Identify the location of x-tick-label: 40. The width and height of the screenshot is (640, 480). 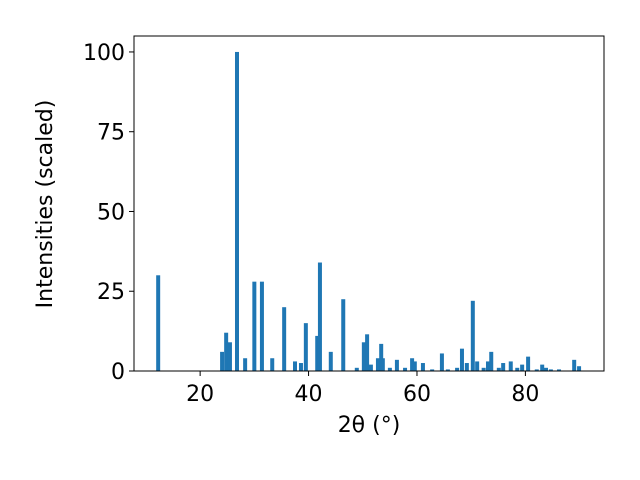
(309, 394).